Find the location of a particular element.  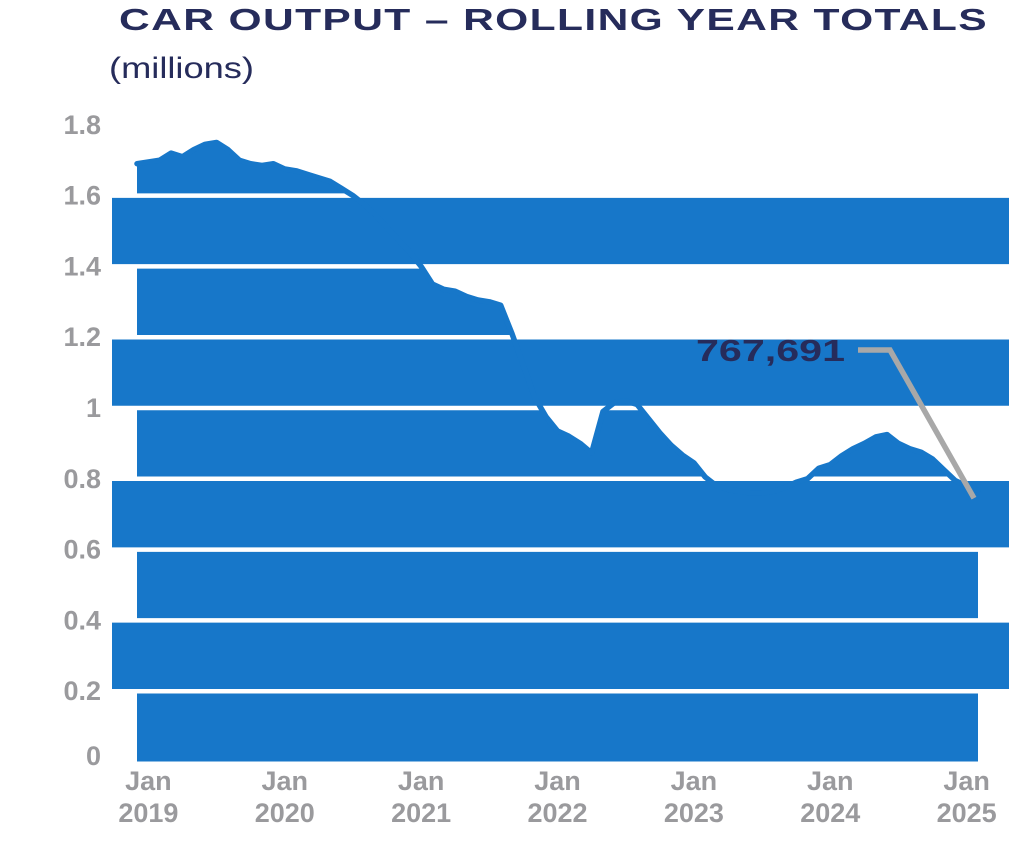

y-tick-label: 0.6 is located at coordinates (82, 550).